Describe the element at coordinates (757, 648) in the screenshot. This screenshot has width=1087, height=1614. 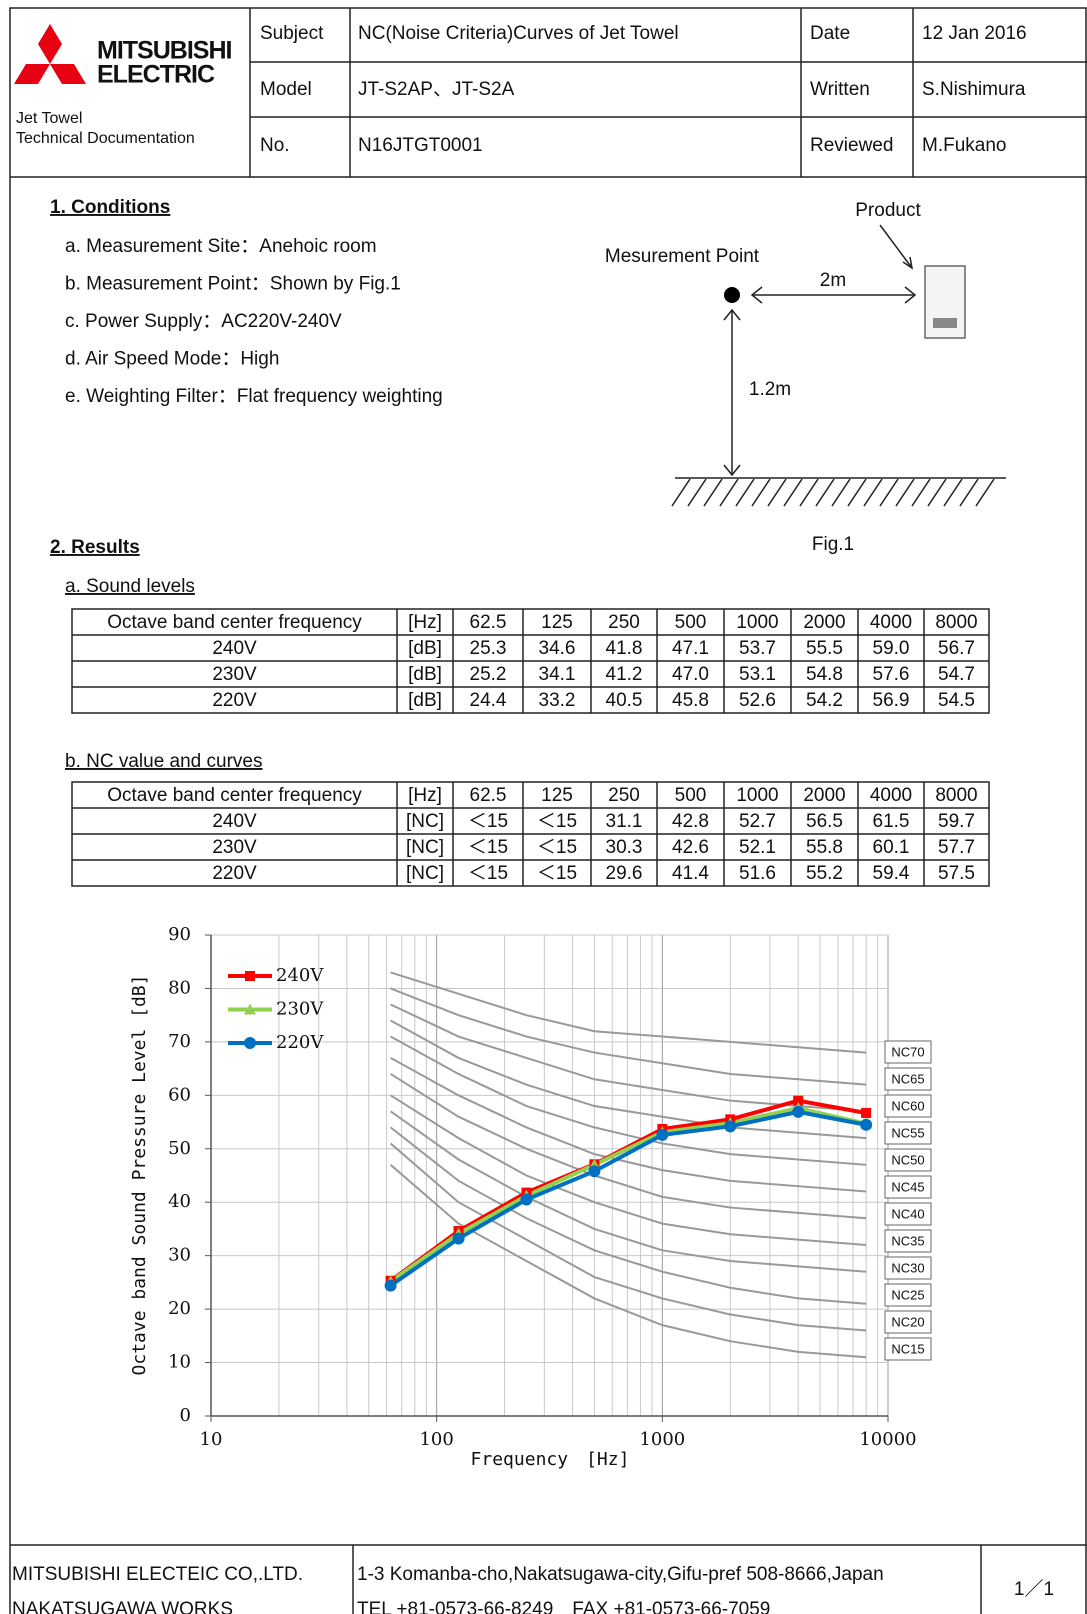
I see `table-cell: 53.7` at that location.